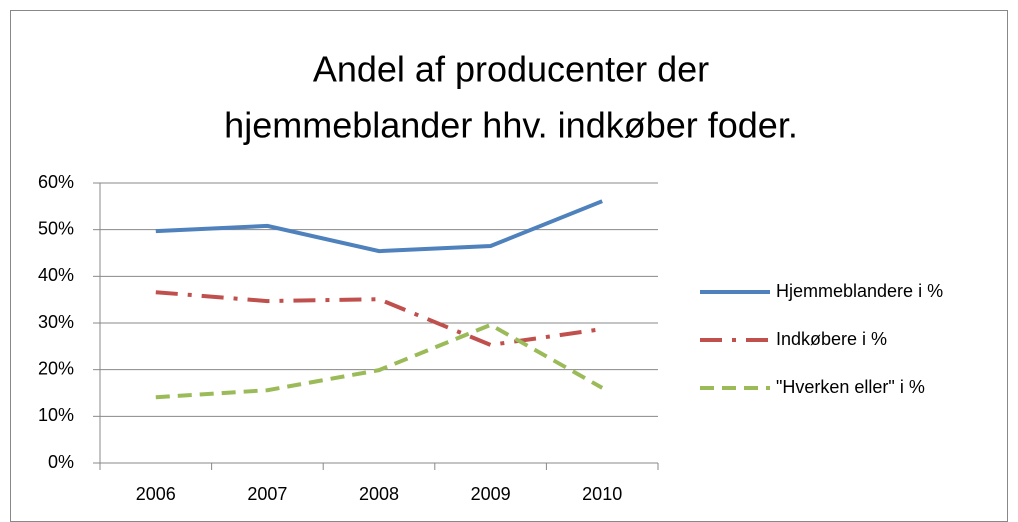 The image size is (1018, 522). I want to click on y-tick-label: 30%, so click(56, 322).